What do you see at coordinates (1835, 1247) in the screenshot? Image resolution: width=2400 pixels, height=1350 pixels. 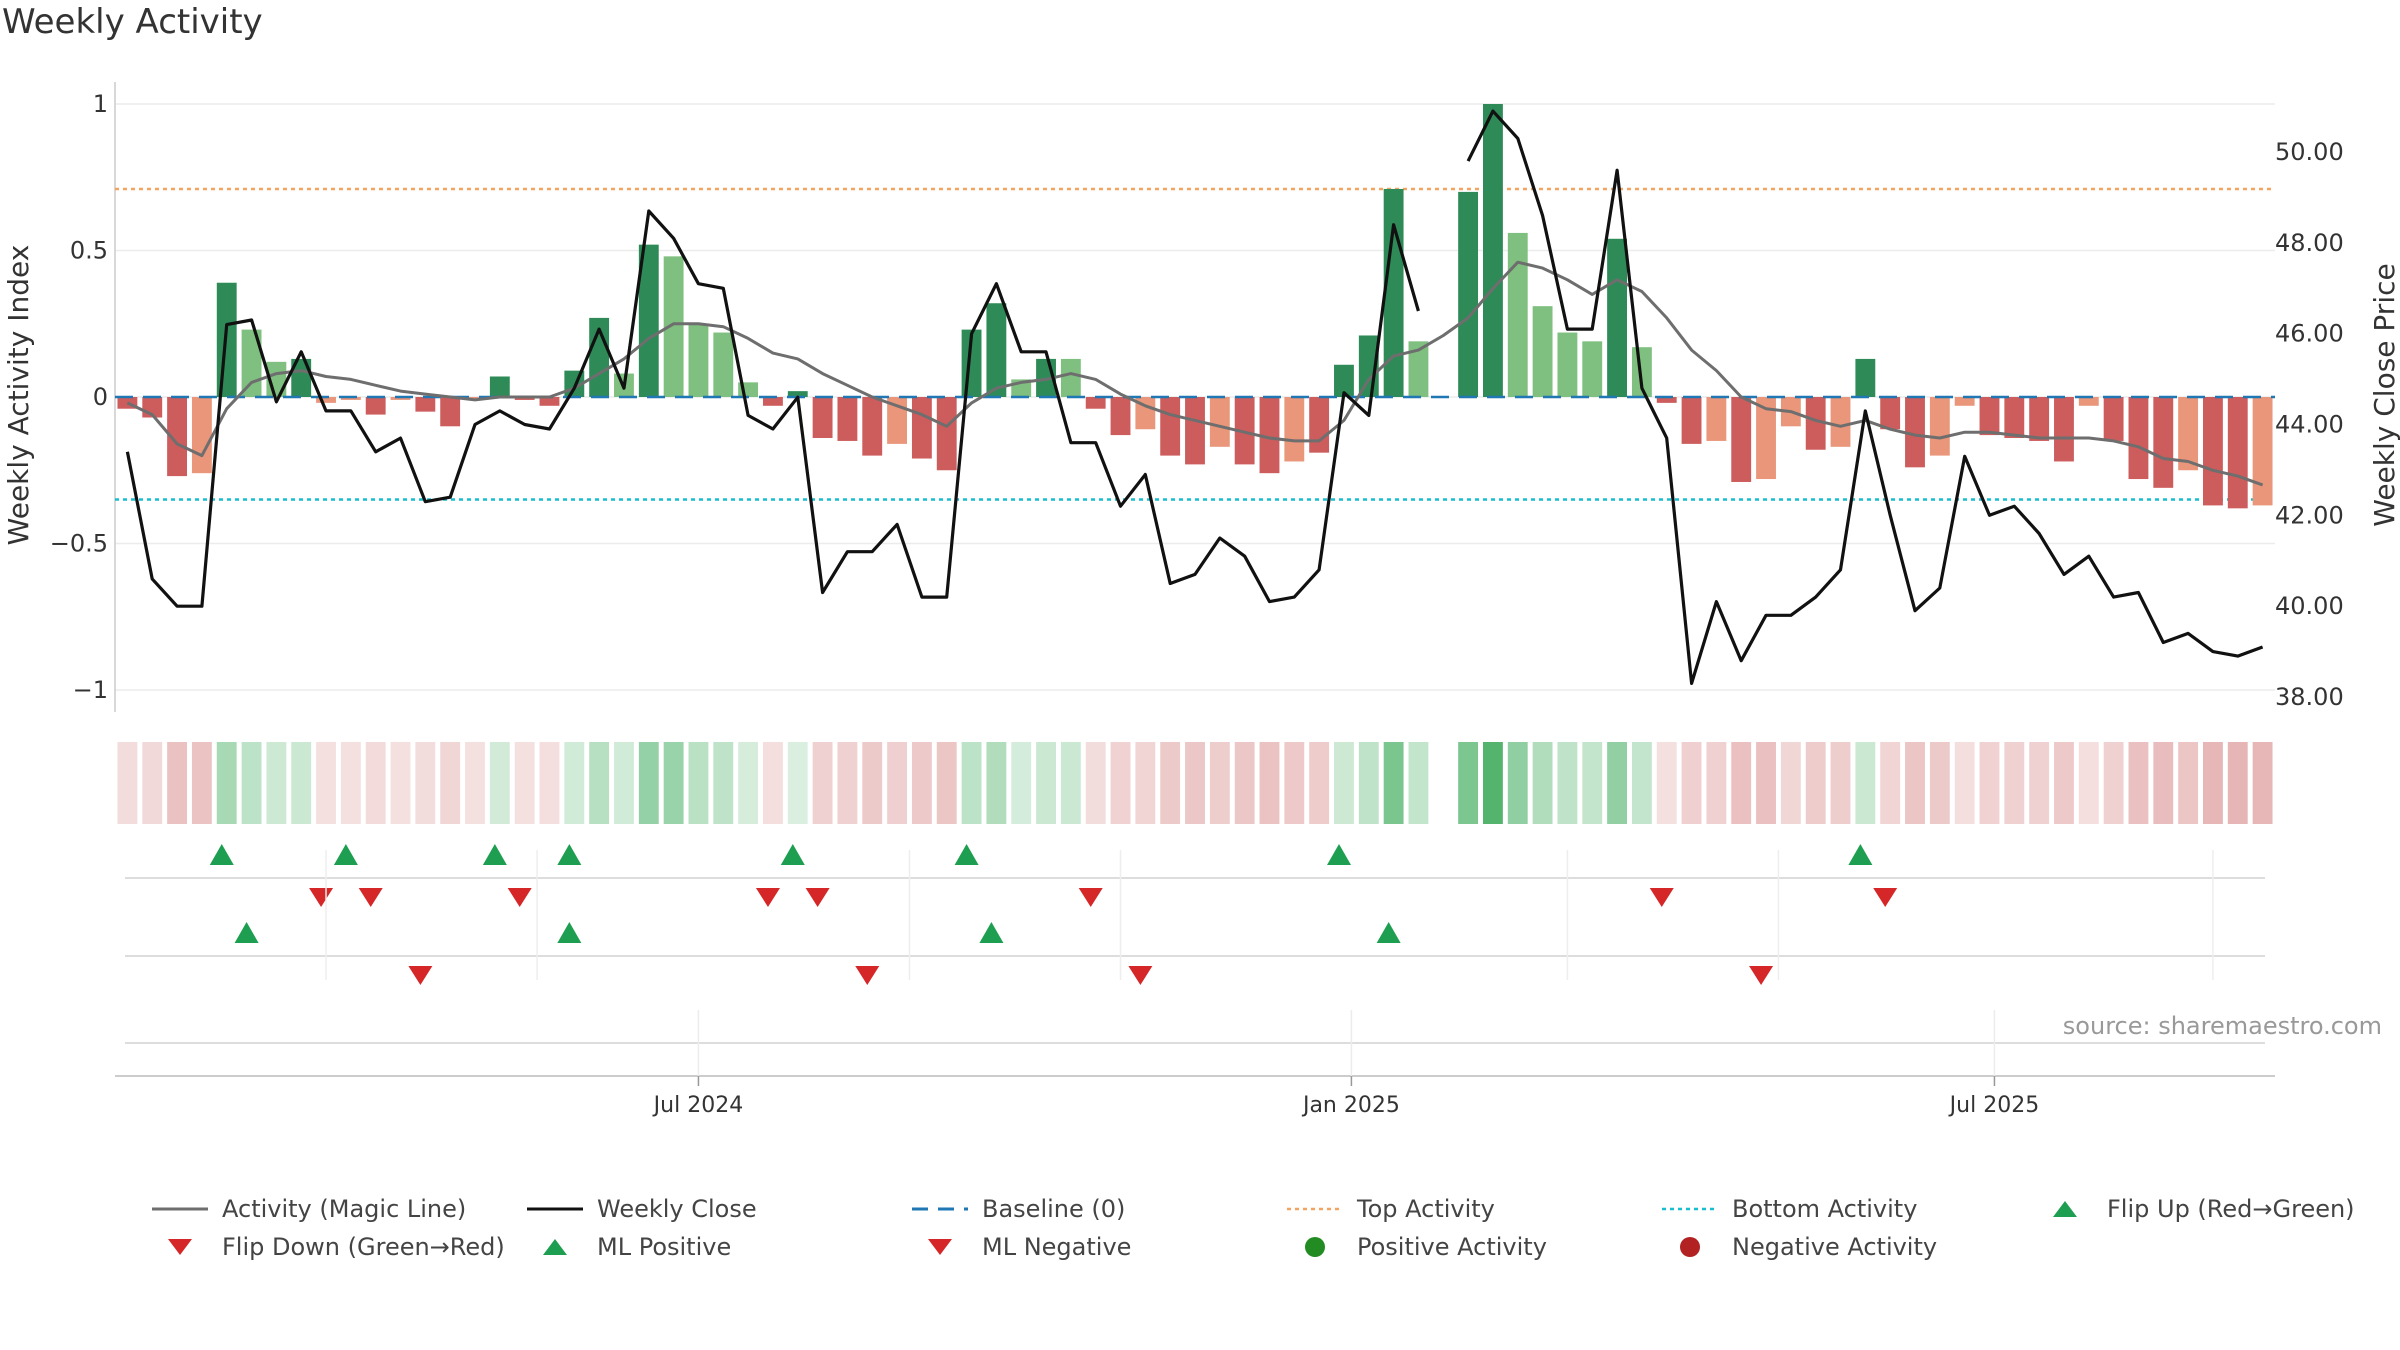 I see `legend-label: Negative Activity` at bounding box center [1835, 1247].